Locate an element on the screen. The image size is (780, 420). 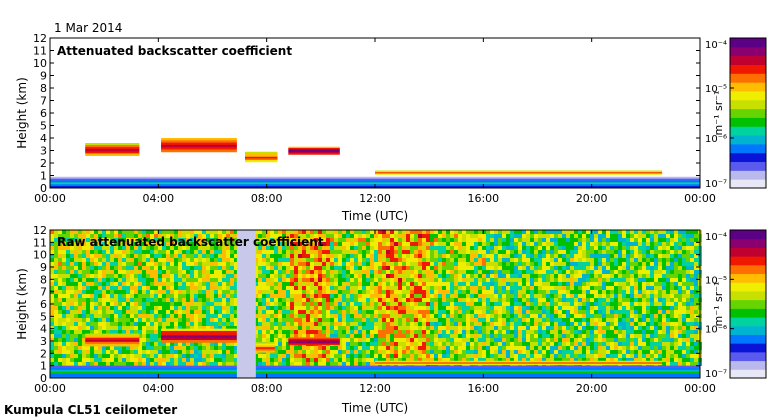
colorbar-frame is located at coordinates (748, 113).